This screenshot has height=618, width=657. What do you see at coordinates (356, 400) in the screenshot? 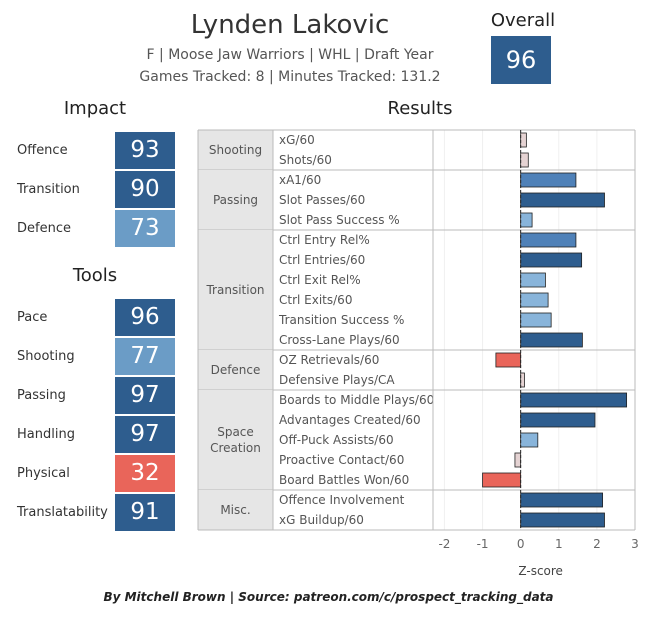
I see `metric-label: Boards to Middle Plays/60` at bounding box center [356, 400].